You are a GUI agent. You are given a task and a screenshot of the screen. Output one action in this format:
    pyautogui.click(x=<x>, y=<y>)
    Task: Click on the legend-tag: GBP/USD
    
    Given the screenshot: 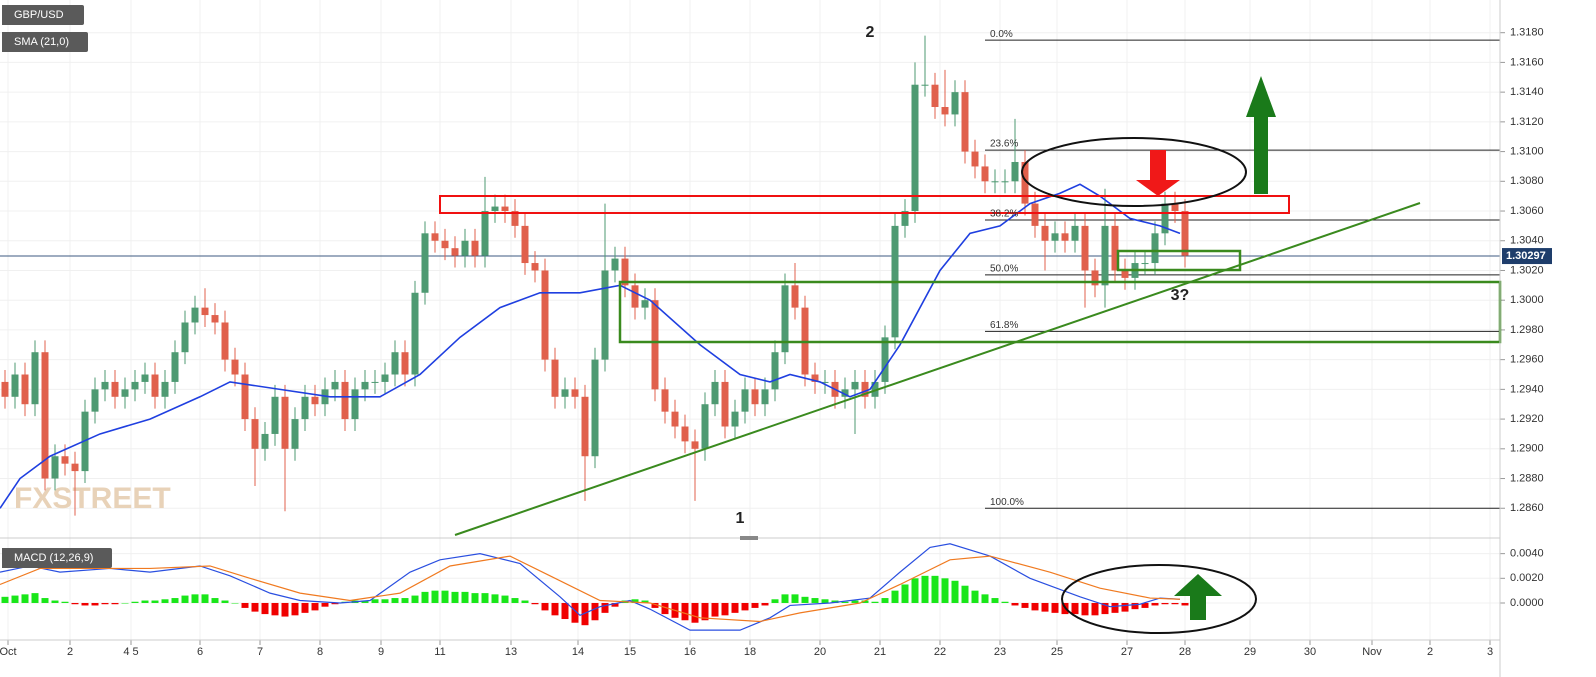 What is the action you would take?
    pyautogui.click(x=43, y=15)
    